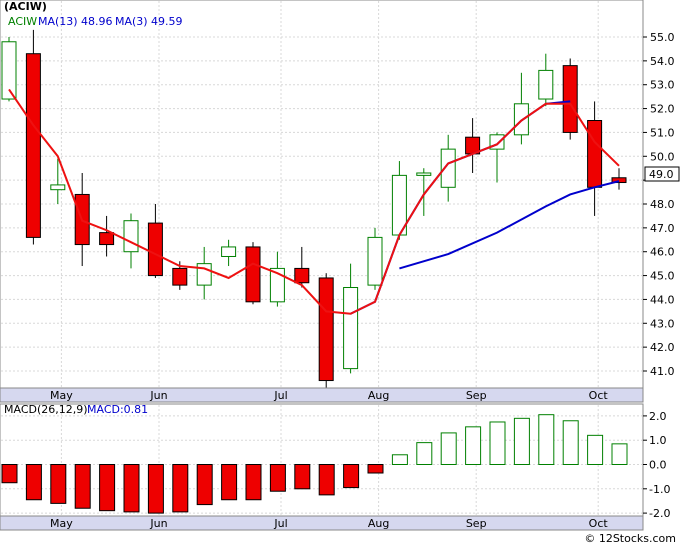 This screenshot has height=546, width=680. I want to click on legend-symbol: ACIW, so click(22, 21).